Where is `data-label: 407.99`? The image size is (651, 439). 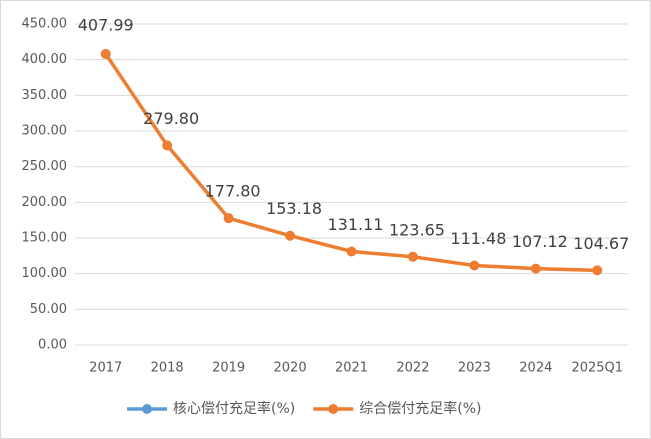 data-label: 407.99 is located at coordinates (106, 24).